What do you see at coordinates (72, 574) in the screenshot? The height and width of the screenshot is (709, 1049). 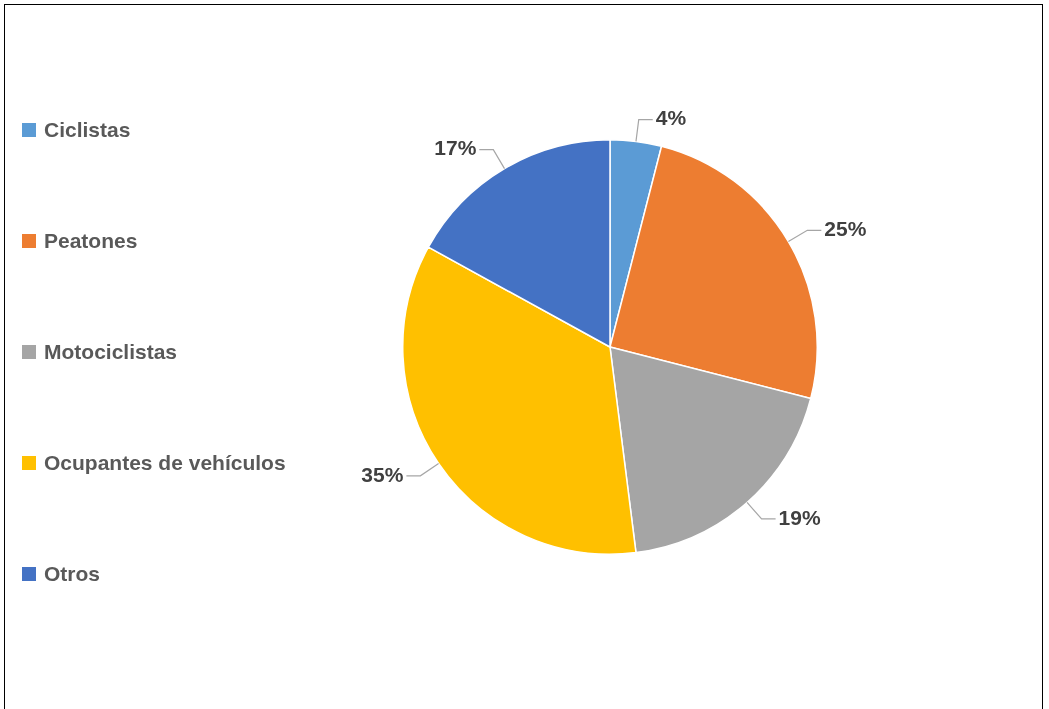 I see `legend-label: Otros` at bounding box center [72, 574].